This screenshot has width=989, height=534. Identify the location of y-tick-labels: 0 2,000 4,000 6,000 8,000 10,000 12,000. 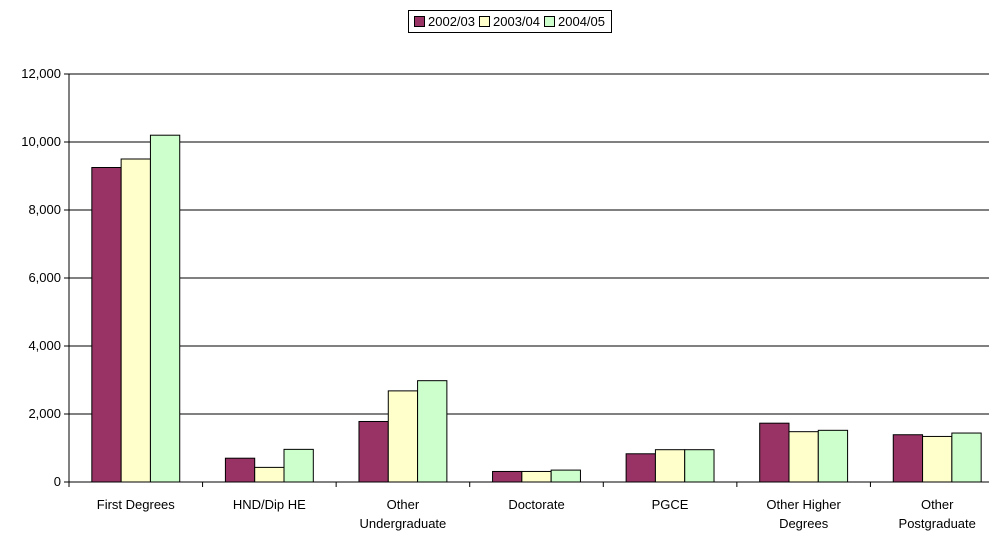
(41, 277).